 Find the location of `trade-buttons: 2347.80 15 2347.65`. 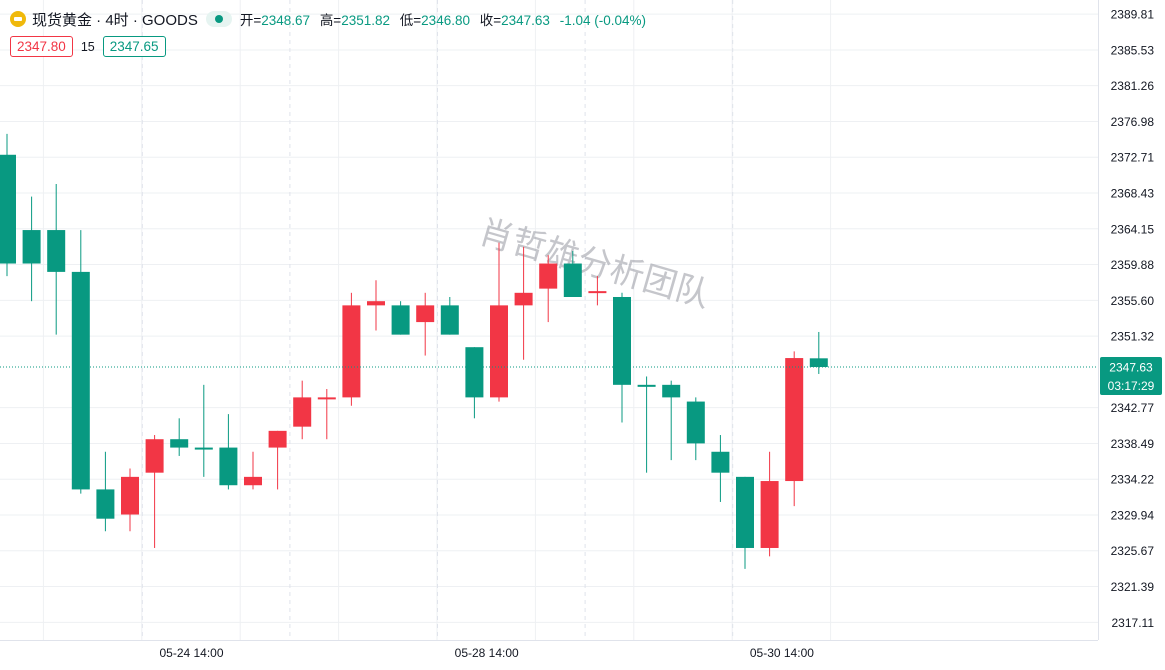

trade-buttons: 2347.80 15 2347.65 is located at coordinates (88, 46).